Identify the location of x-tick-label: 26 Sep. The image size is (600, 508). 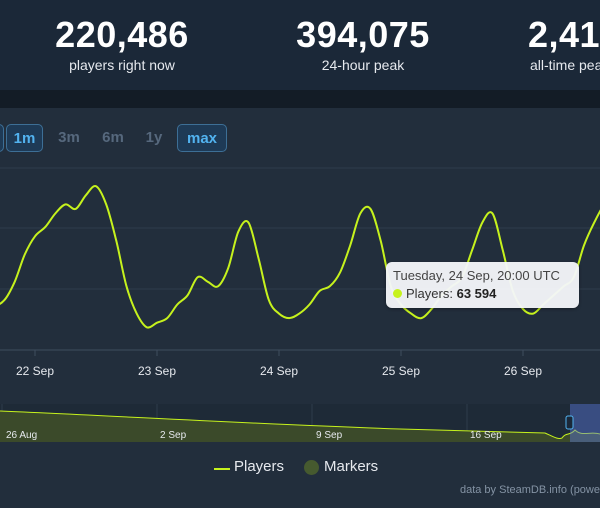
(523, 371).